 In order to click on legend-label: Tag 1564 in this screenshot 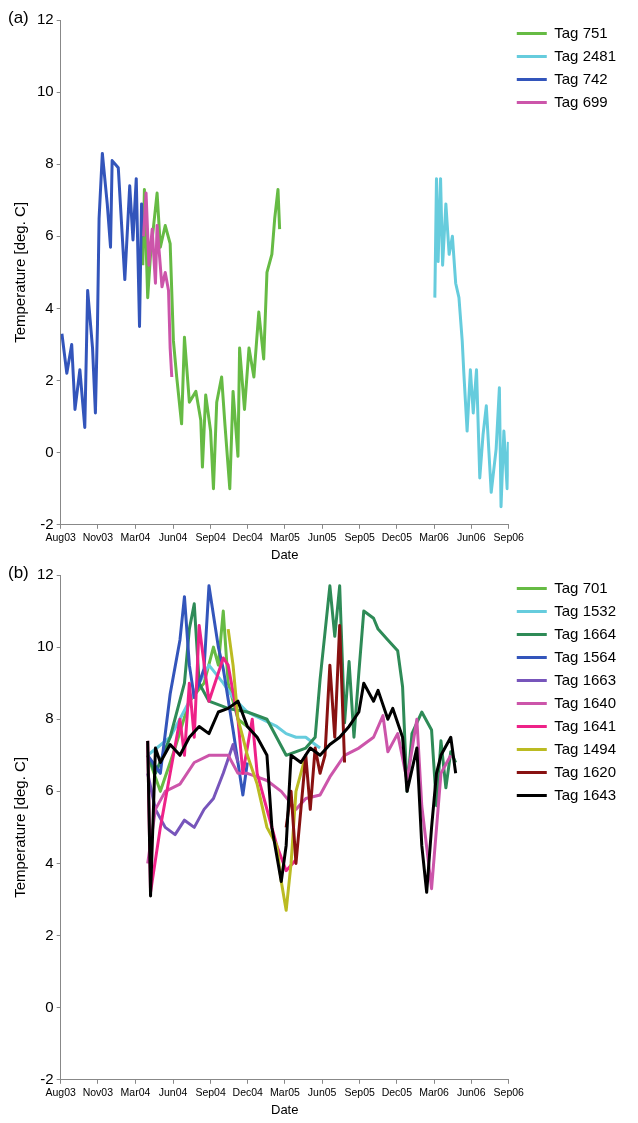, I will do `click(585, 656)`.